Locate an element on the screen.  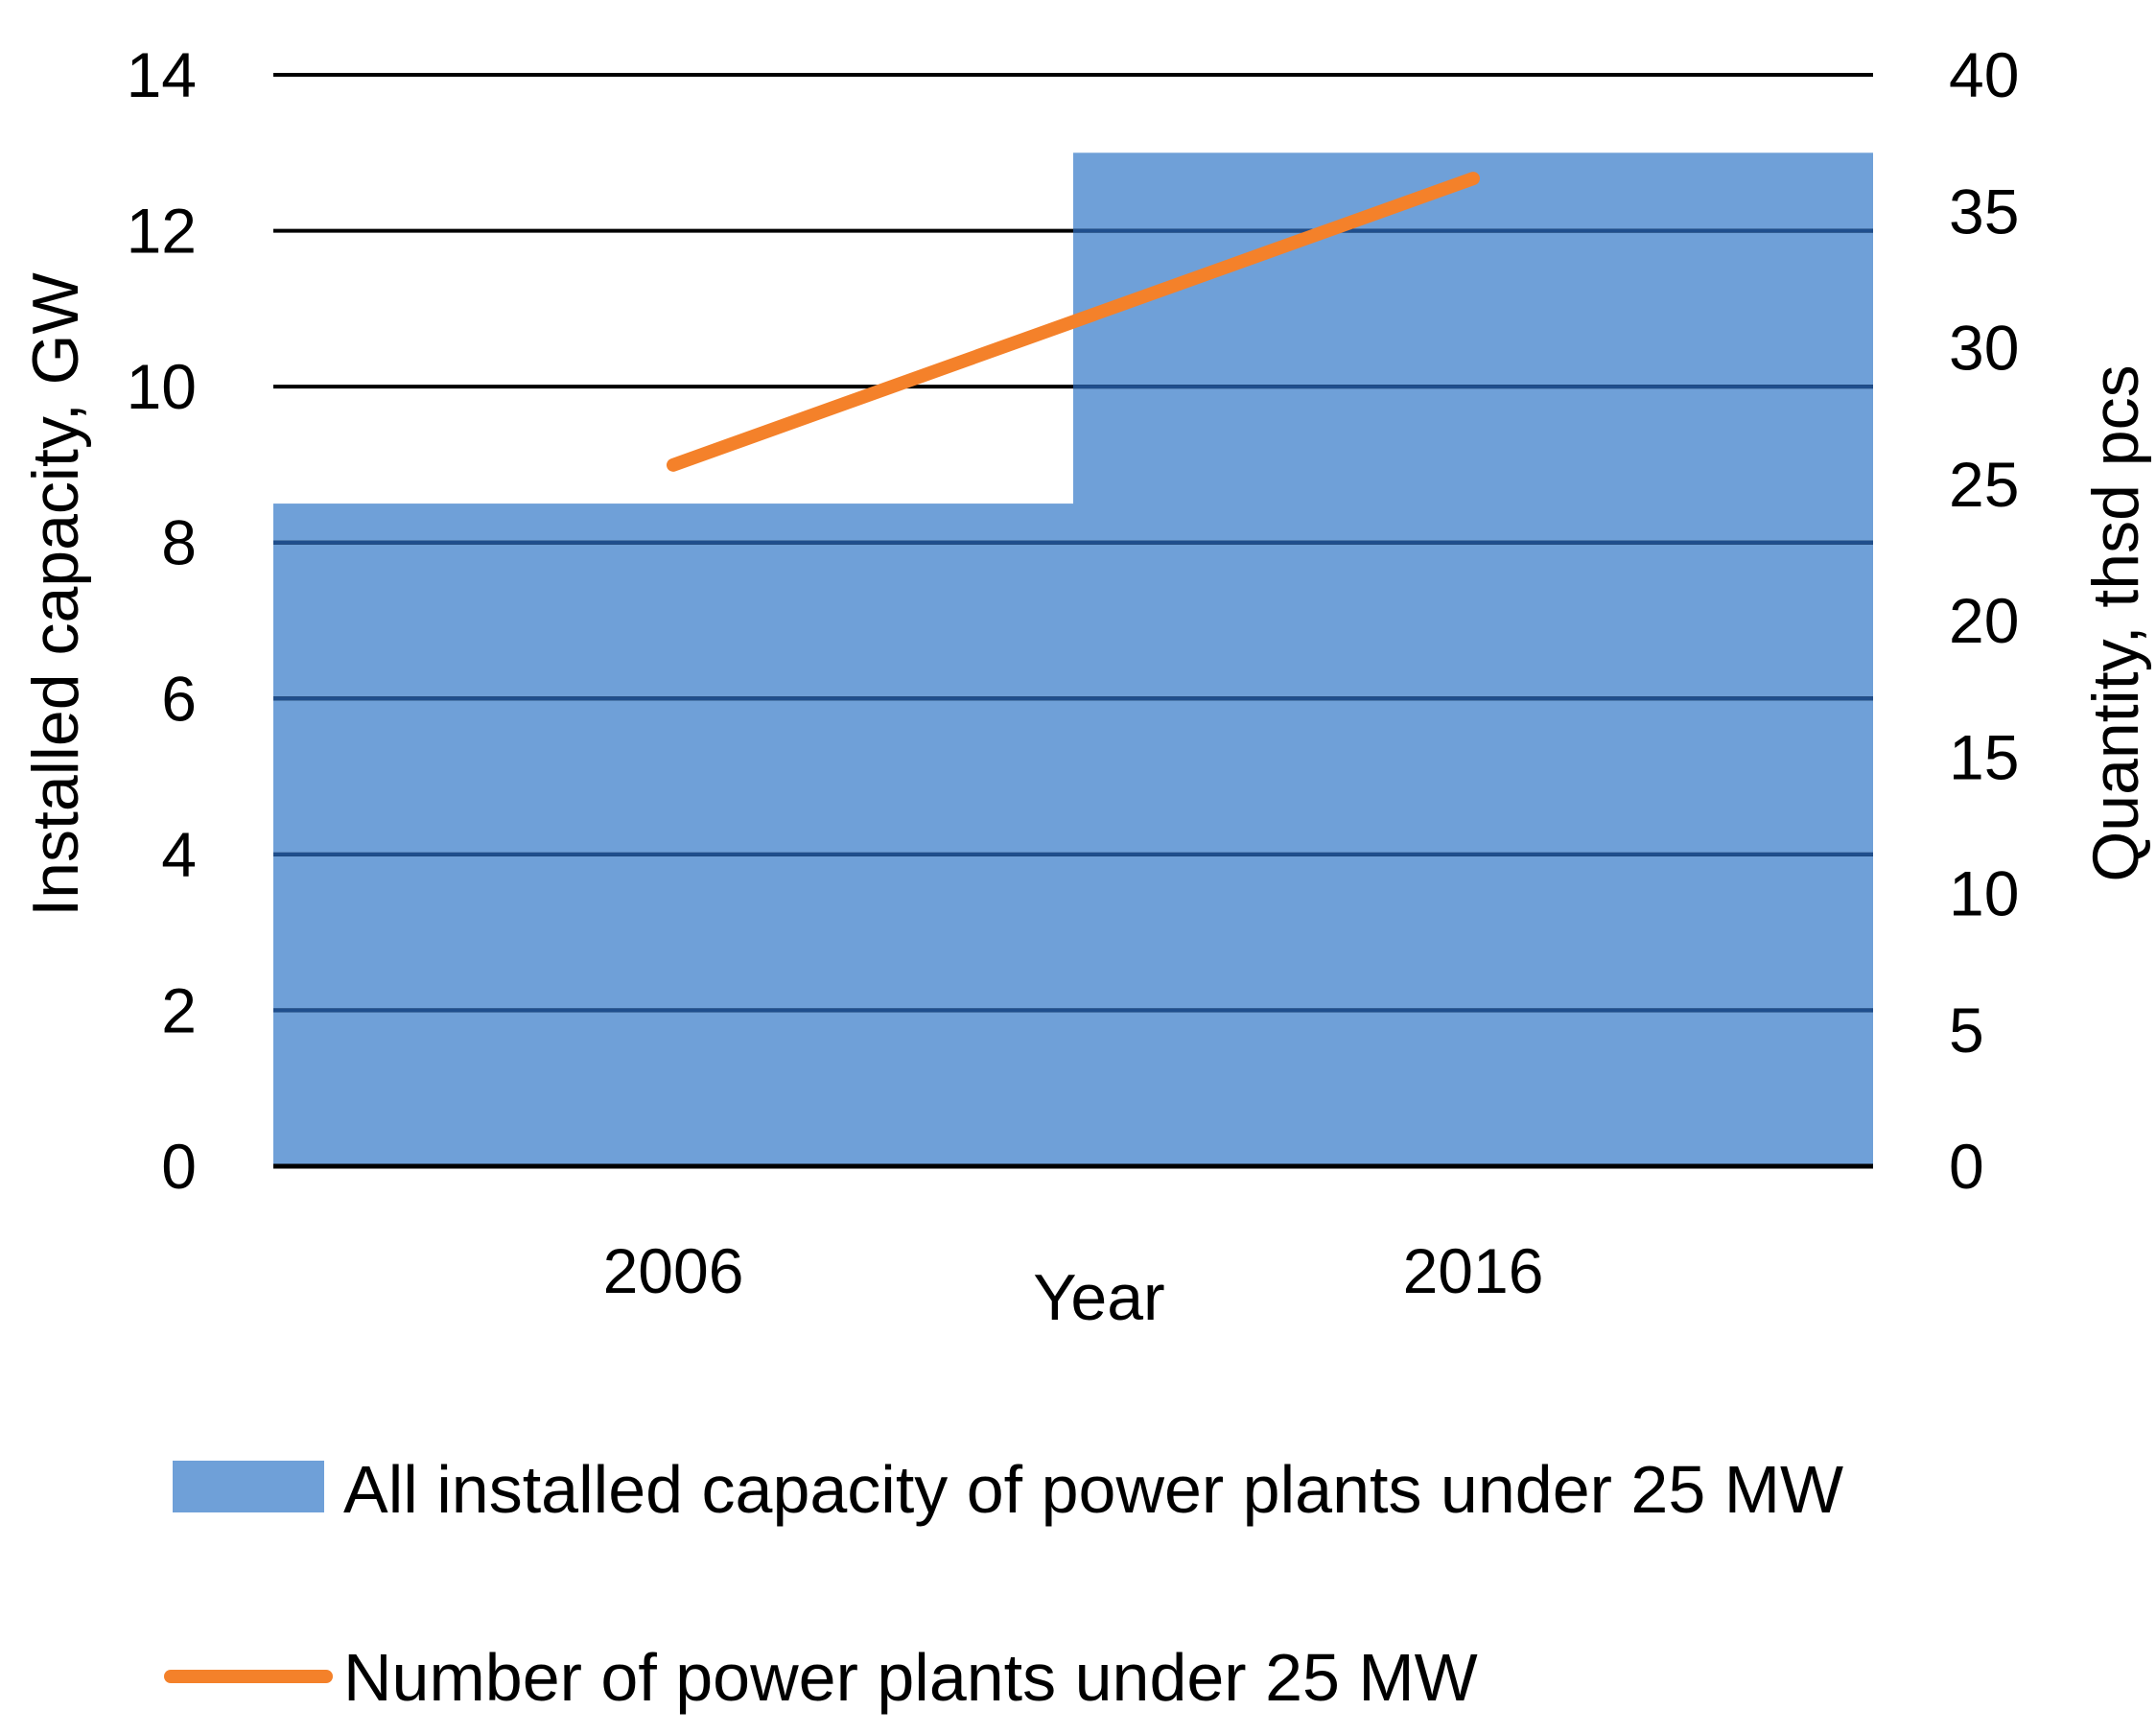
line-series-number-of-plants is located at coordinates (1073, 322).